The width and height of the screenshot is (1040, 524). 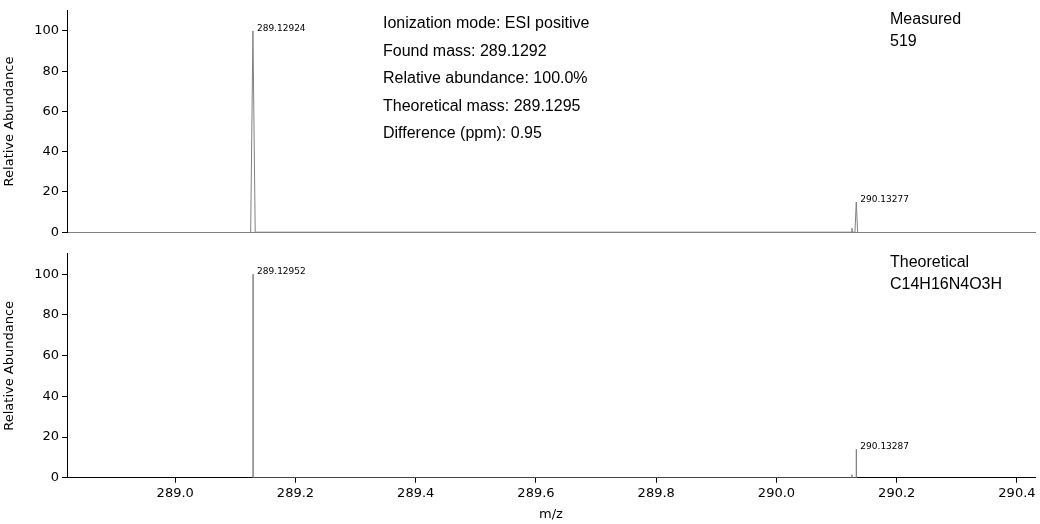 What do you see at coordinates (486, 23) in the screenshot?
I see `annotation: Ionization mode: ESI positive` at bounding box center [486, 23].